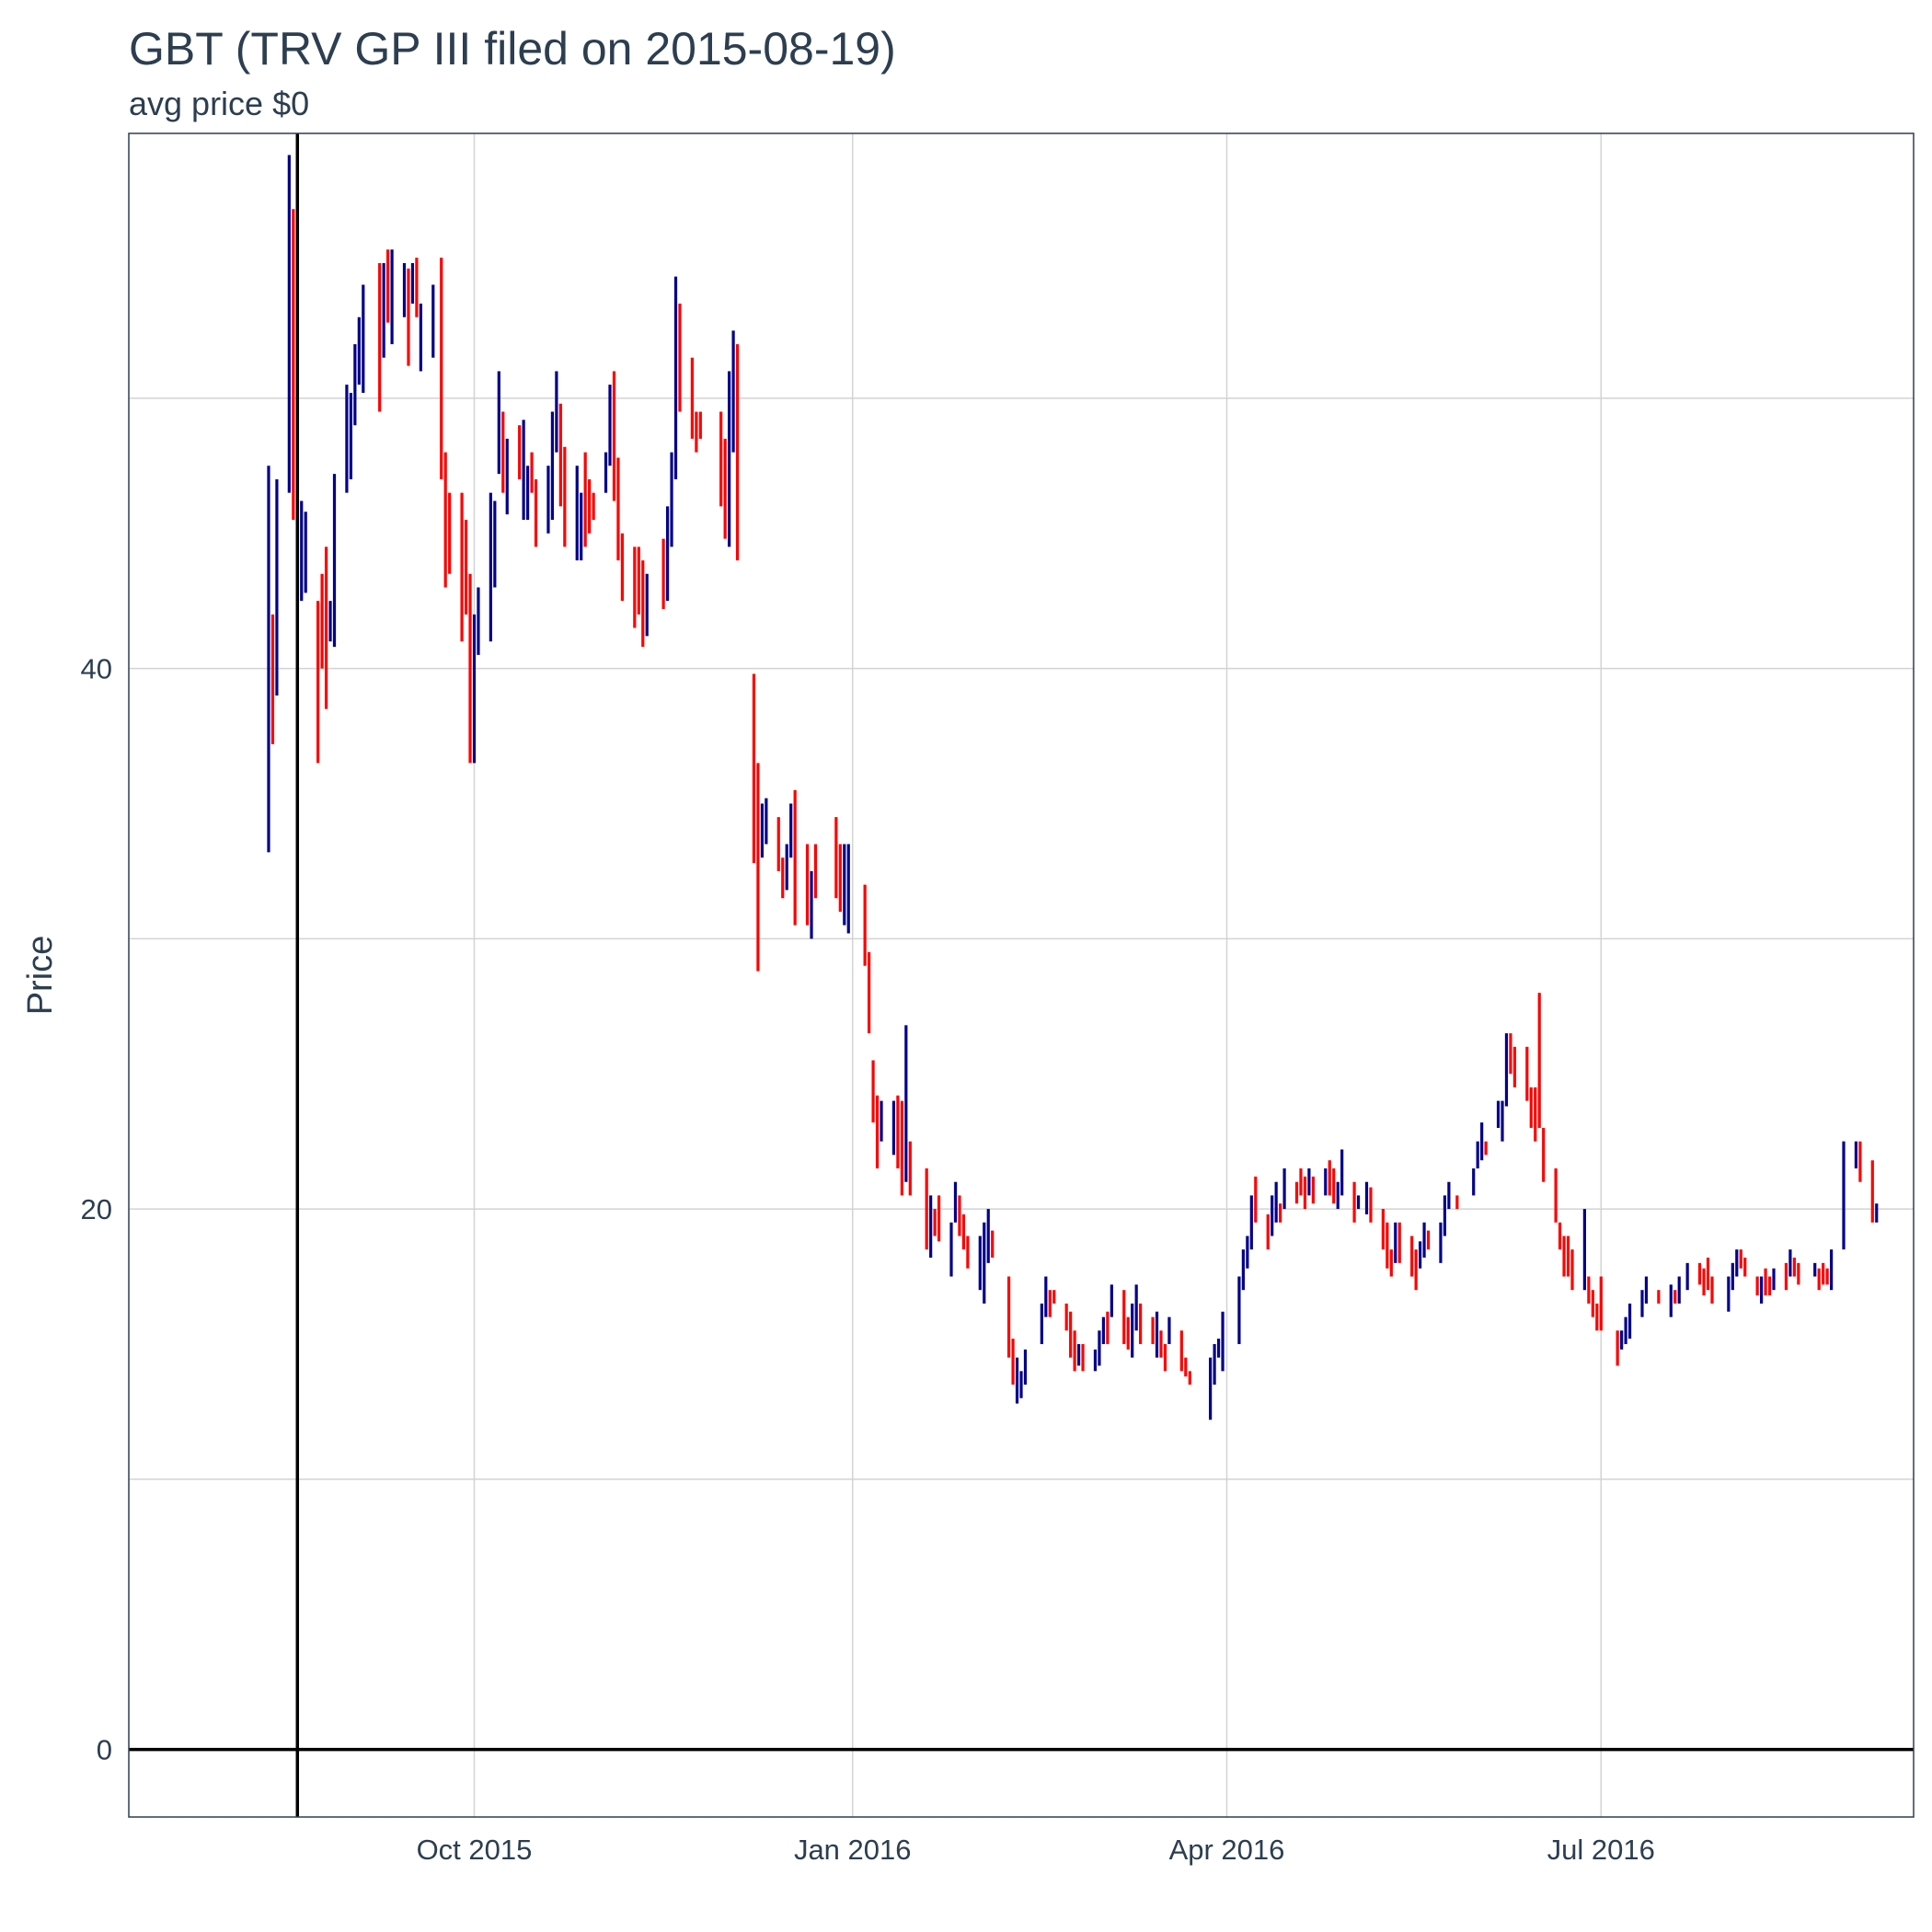 The image size is (1932, 1932). I want to click on y-tick-label: 0, so click(104, 1750).